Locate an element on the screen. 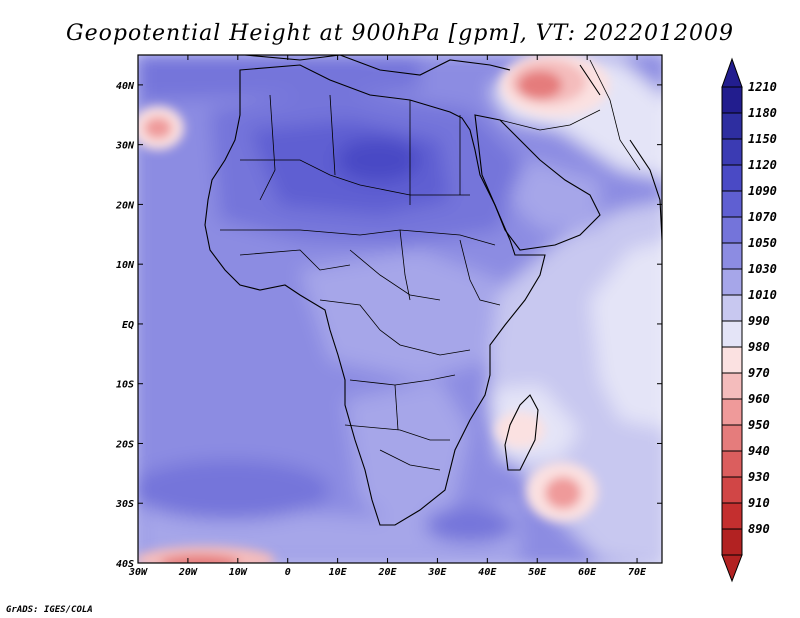  x-tick-label: 30W is located at coordinates (138, 572).